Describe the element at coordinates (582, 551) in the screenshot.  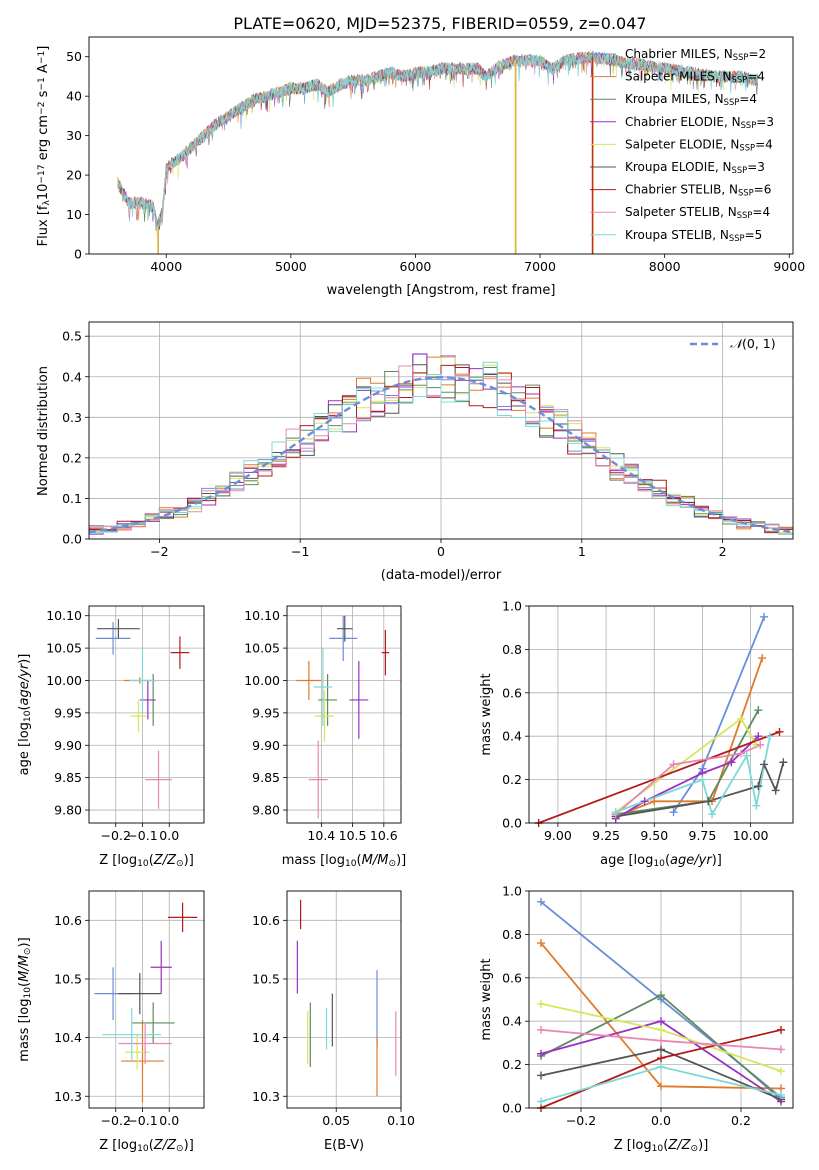
I see `x-tick-label: 1` at that location.